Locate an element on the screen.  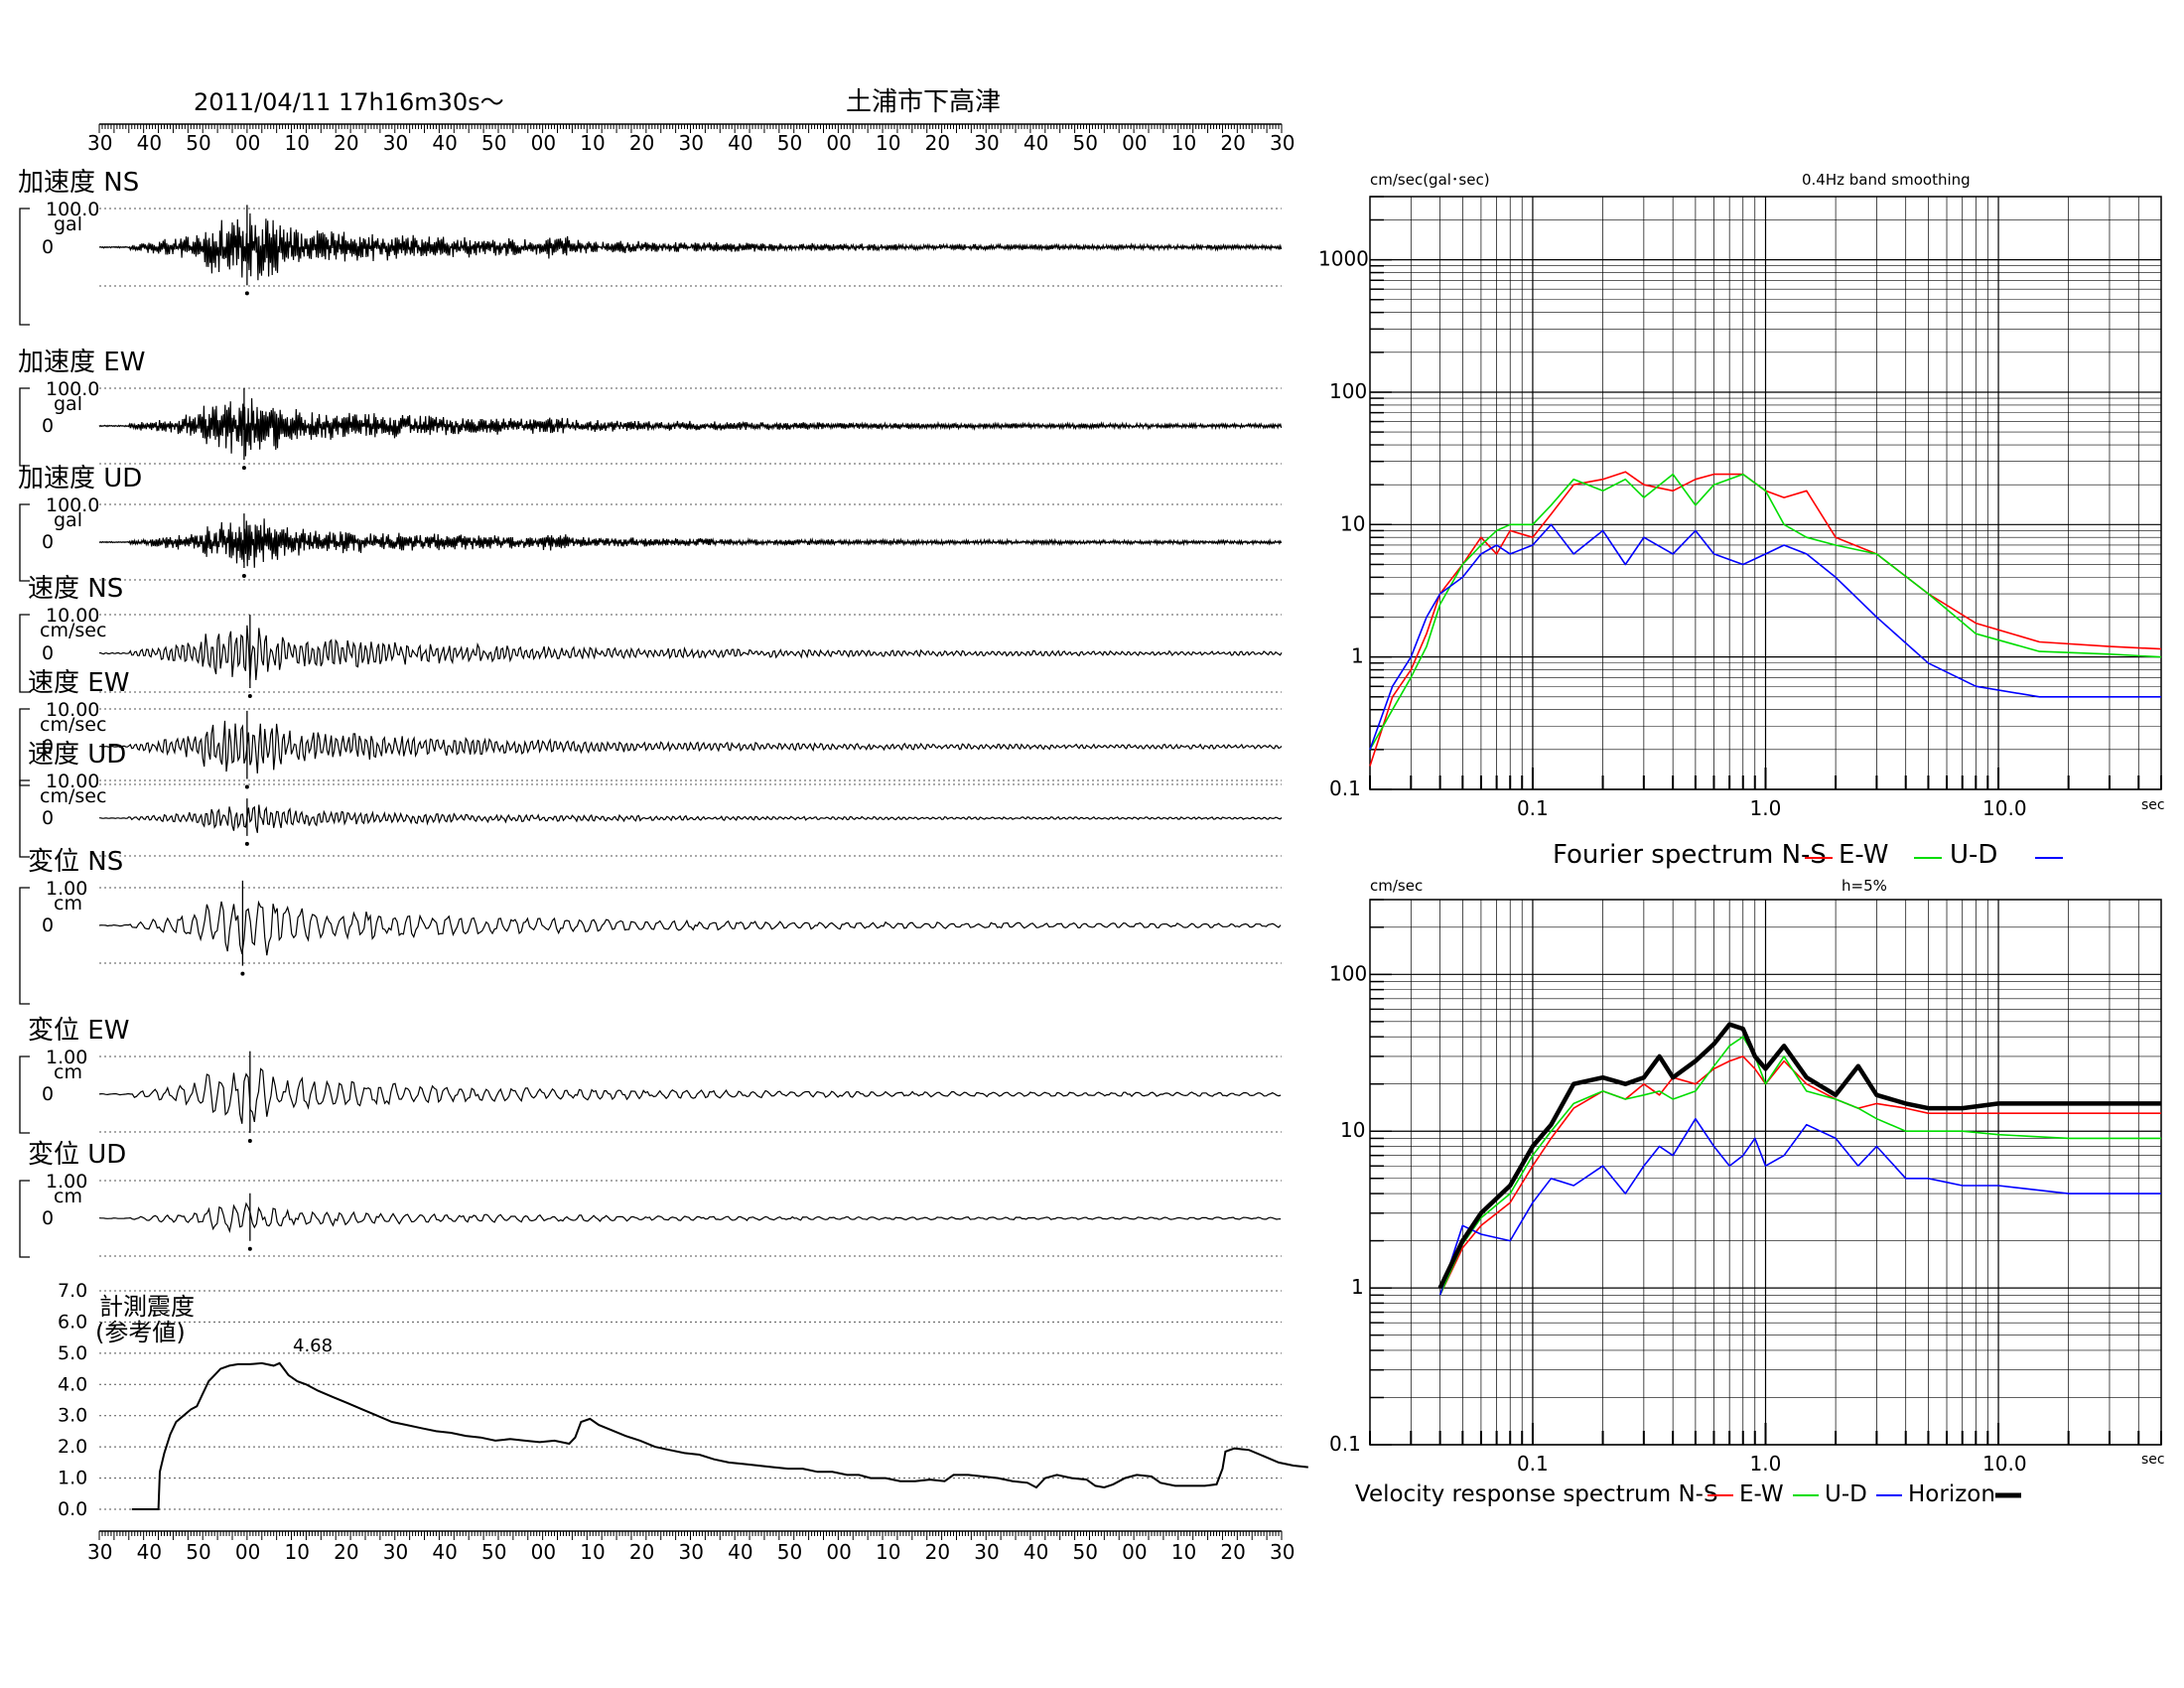
fourier-ylabel: cm/sec(gal･sec) is located at coordinates (1430, 180).